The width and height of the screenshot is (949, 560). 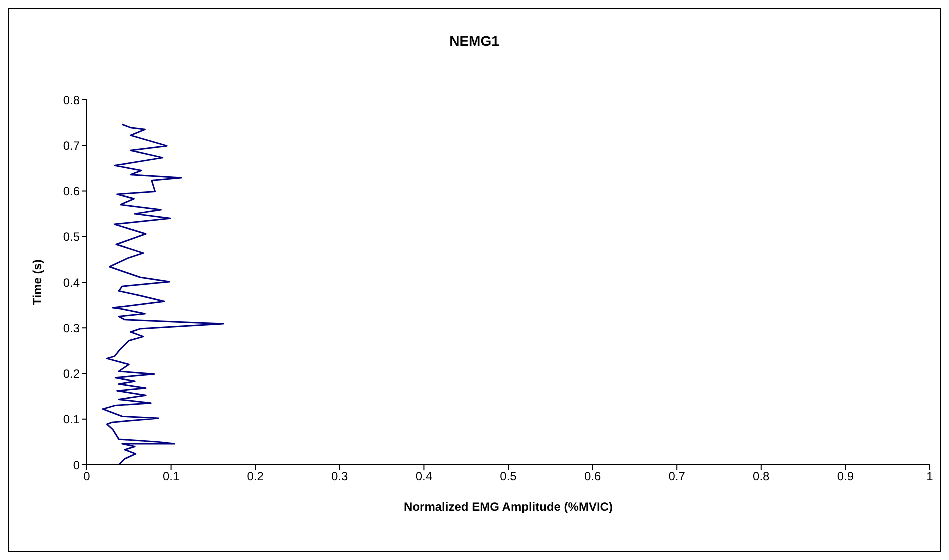 I want to click on y-tick-label: 0.6, so click(x=71, y=191).